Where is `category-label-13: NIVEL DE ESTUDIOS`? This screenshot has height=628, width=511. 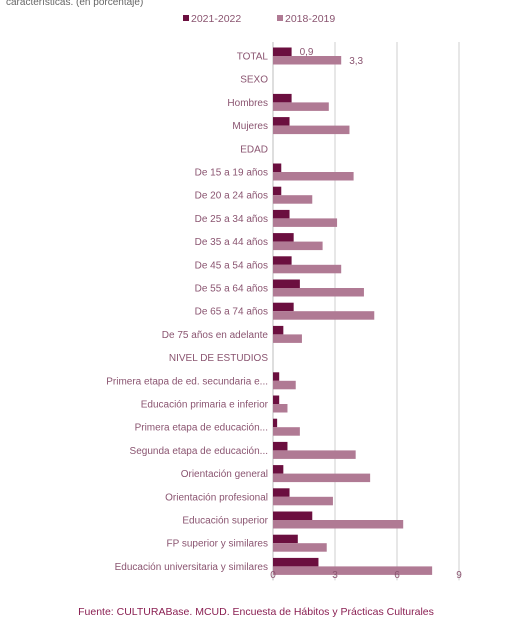 category-label-13: NIVEL DE ESTUDIOS is located at coordinates (218, 358).